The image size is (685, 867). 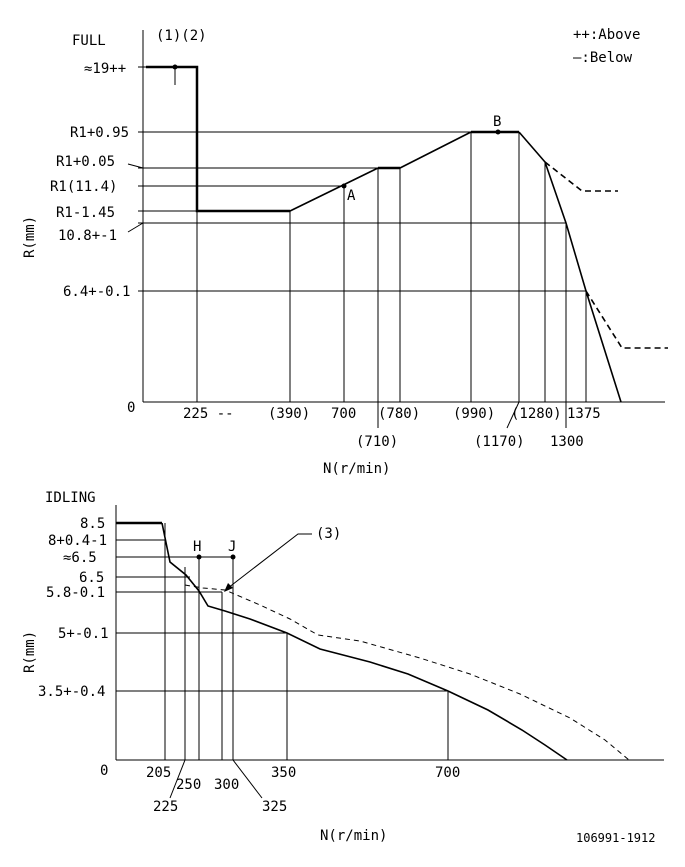 What do you see at coordinates (131, 408) in the screenshot?
I see `full-y-label-0: 0` at bounding box center [131, 408].